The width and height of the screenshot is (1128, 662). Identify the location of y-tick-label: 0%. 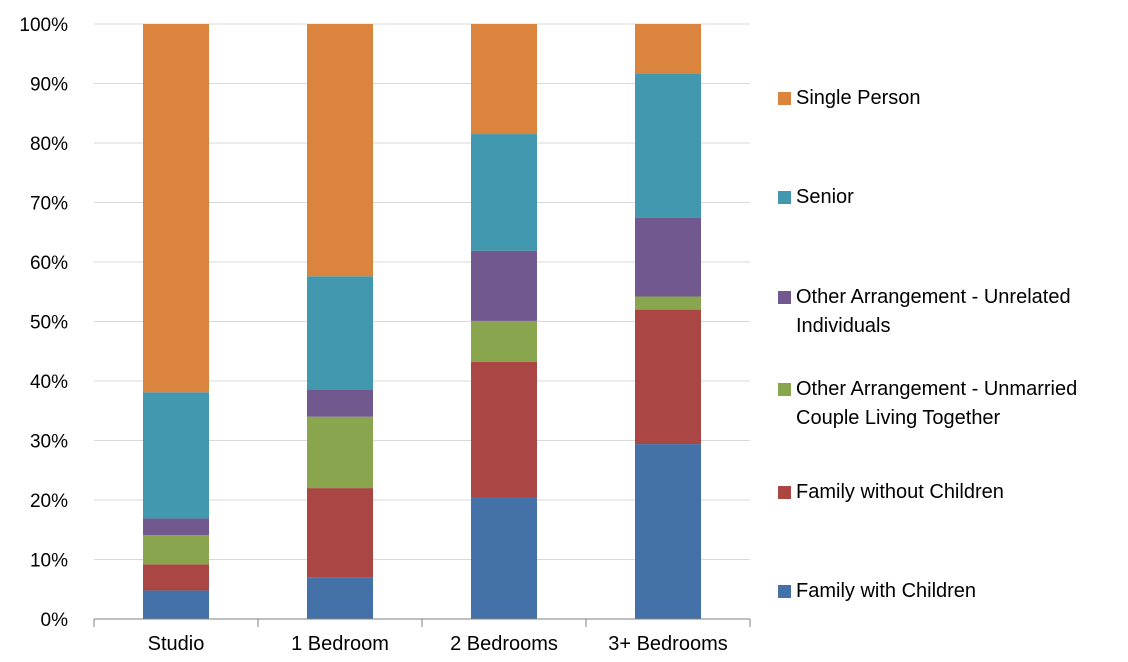
(55, 620).